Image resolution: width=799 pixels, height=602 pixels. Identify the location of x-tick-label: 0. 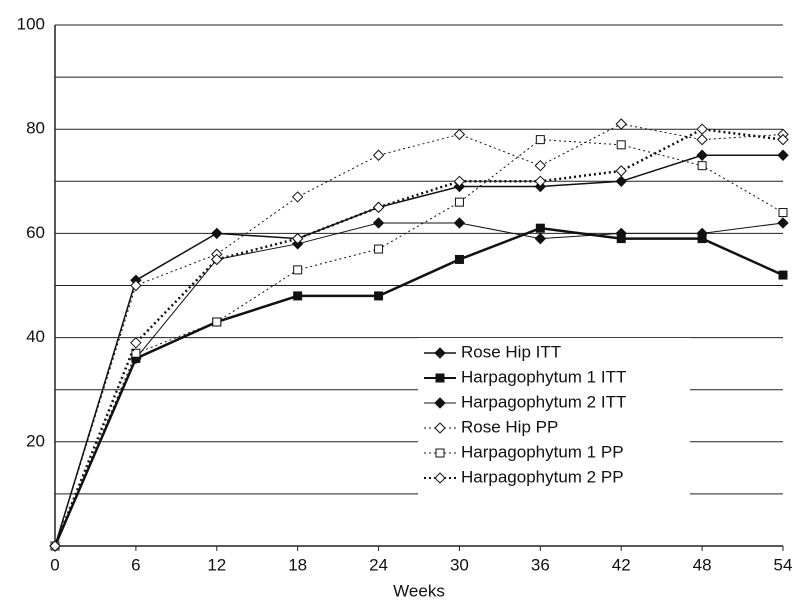
(54, 564).